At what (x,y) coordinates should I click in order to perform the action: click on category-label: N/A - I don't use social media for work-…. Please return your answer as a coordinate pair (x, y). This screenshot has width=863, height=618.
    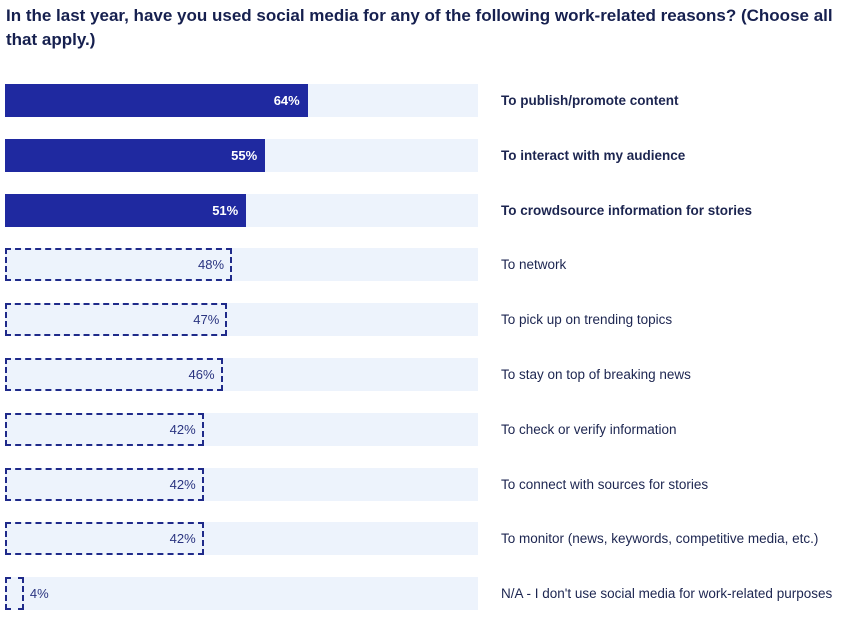
    Looking at the image, I should click on (667, 594).